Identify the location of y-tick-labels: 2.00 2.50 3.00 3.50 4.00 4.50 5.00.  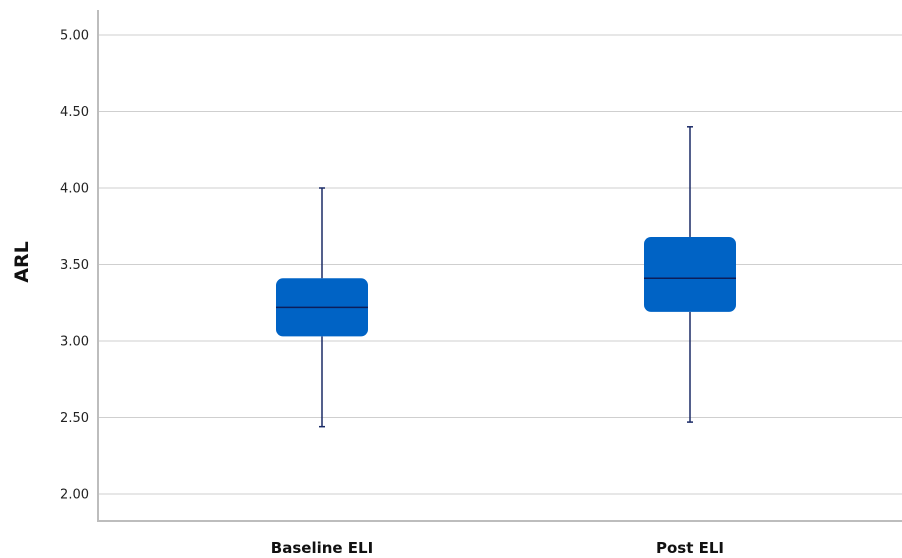
(74, 266).